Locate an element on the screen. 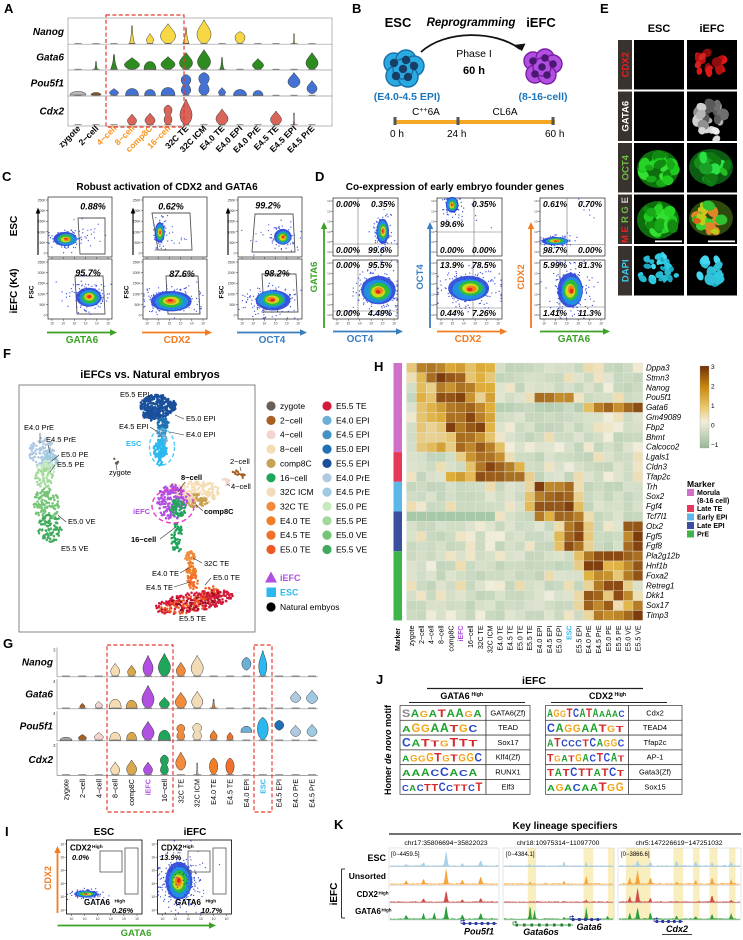 This screenshot has height=940, width=743. svg-text: ESC is located at coordinates (398, 22).